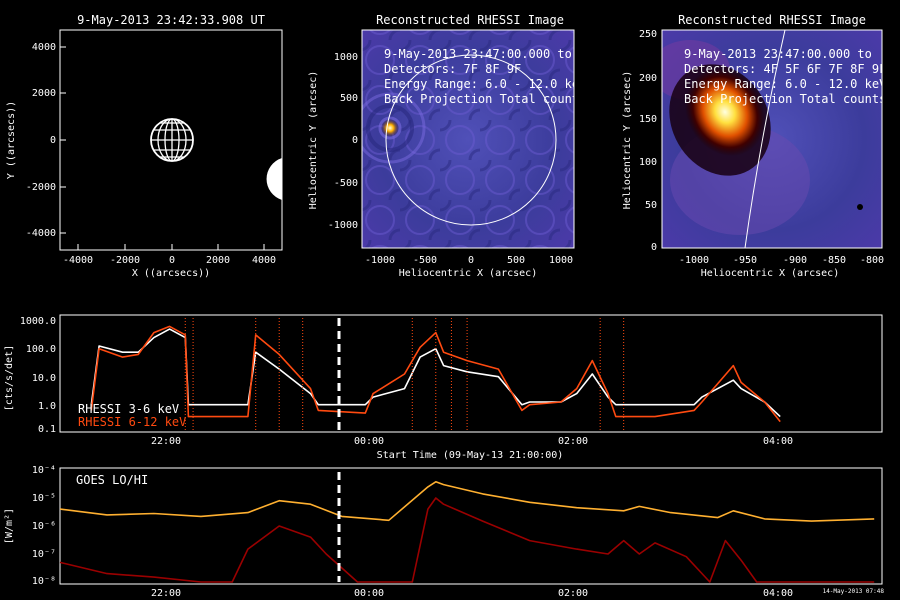  What do you see at coordinates (44, 498) in the screenshot?
I see `svg-text: 10⁻⁵` at bounding box center [44, 498].